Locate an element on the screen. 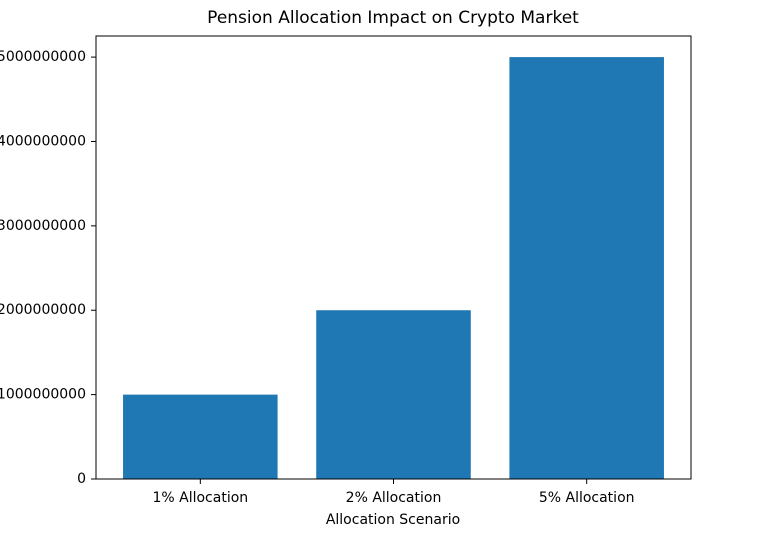 The height and width of the screenshot is (534, 768). y-tick-label: 2000000000 is located at coordinates (43, 310).